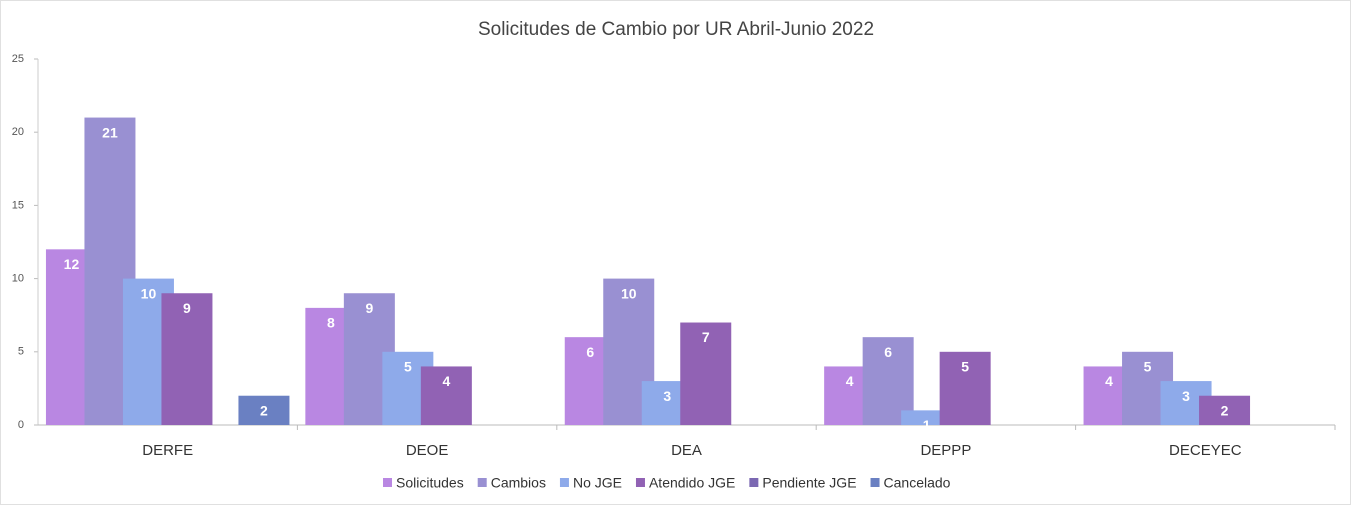 This screenshot has width=1351, height=510. What do you see at coordinates (18, 279) in the screenshot?
I see `y-tick-label: 10` at bounding box center [18, 279].